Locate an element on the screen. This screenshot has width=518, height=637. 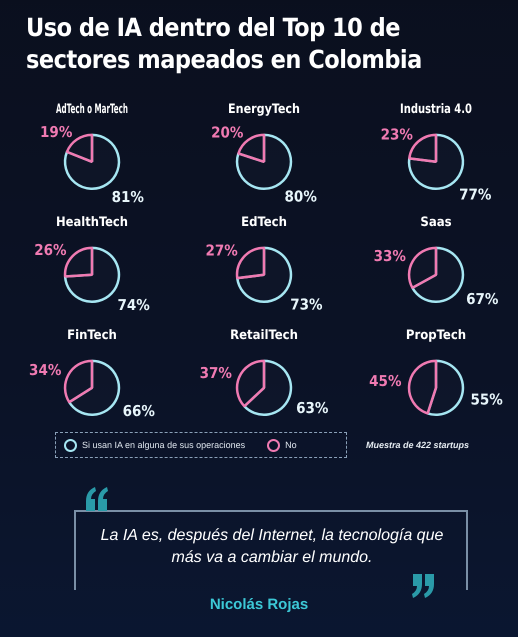
data-label: 20% is located at coordinates (227, 132).